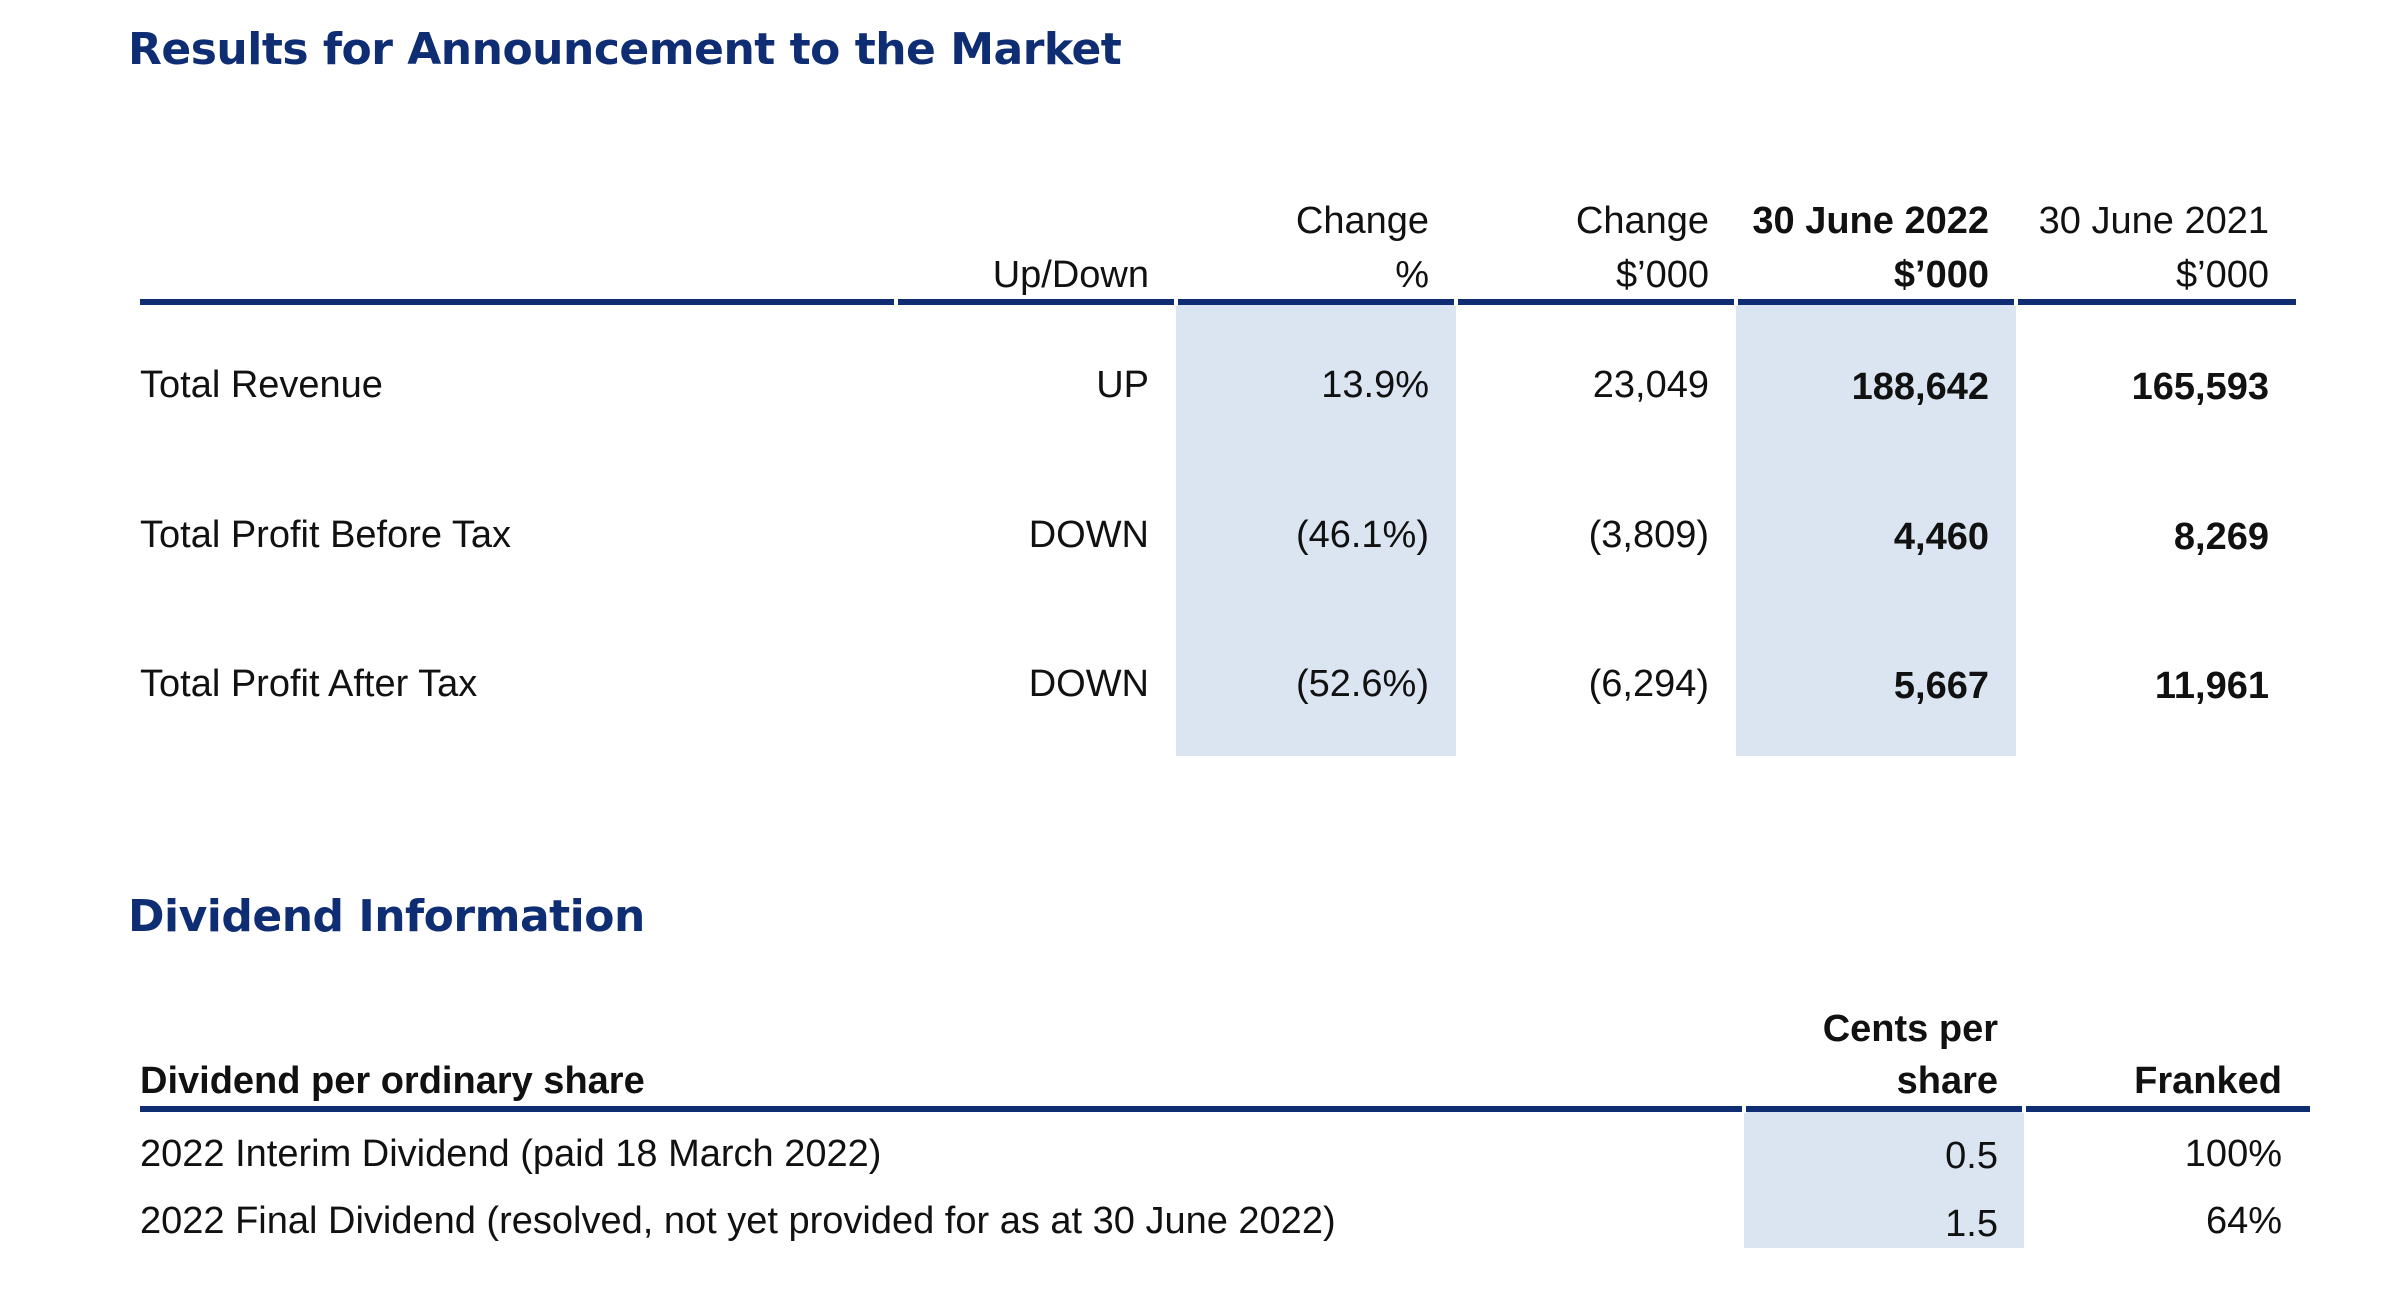 The width and height of the screenshot is (2396, 1310). I want to click on row-label: Total Revenue, so click(261, 385).